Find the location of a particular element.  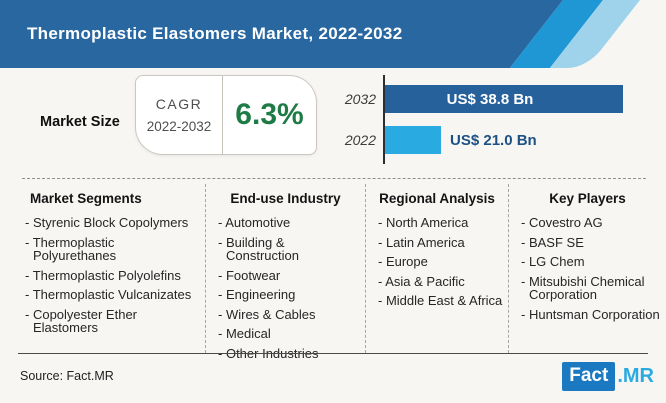

list-item: Covestro AG is located at coordinates (591, 223).